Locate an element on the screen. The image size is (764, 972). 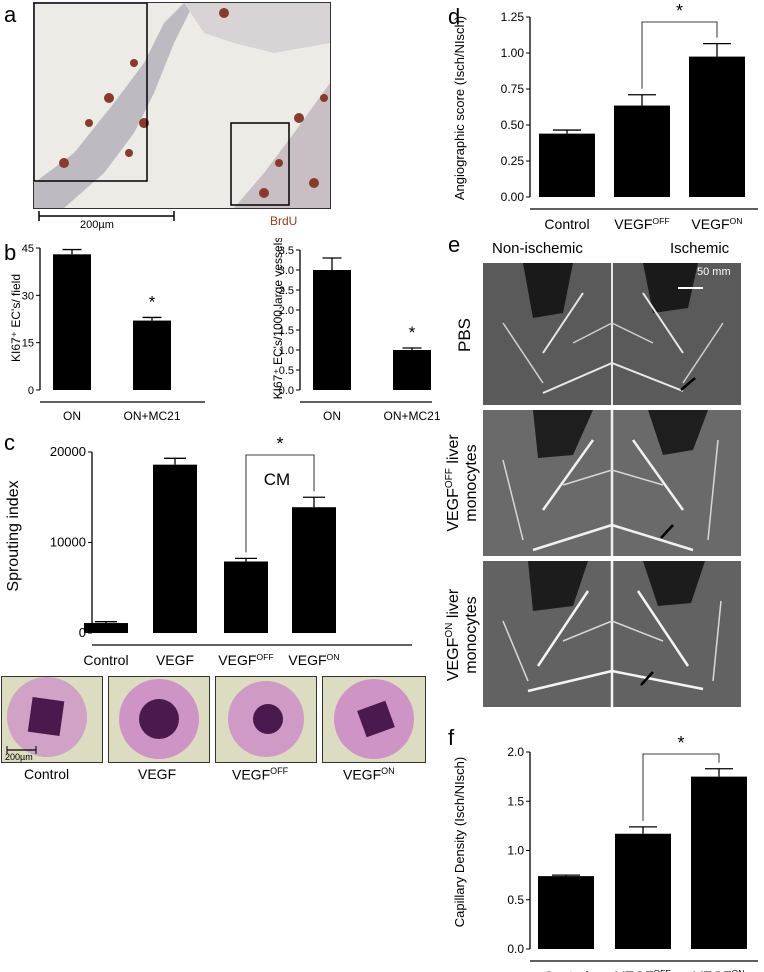
f-ytick-label: 1.5 is located at coordinates (515, 801).